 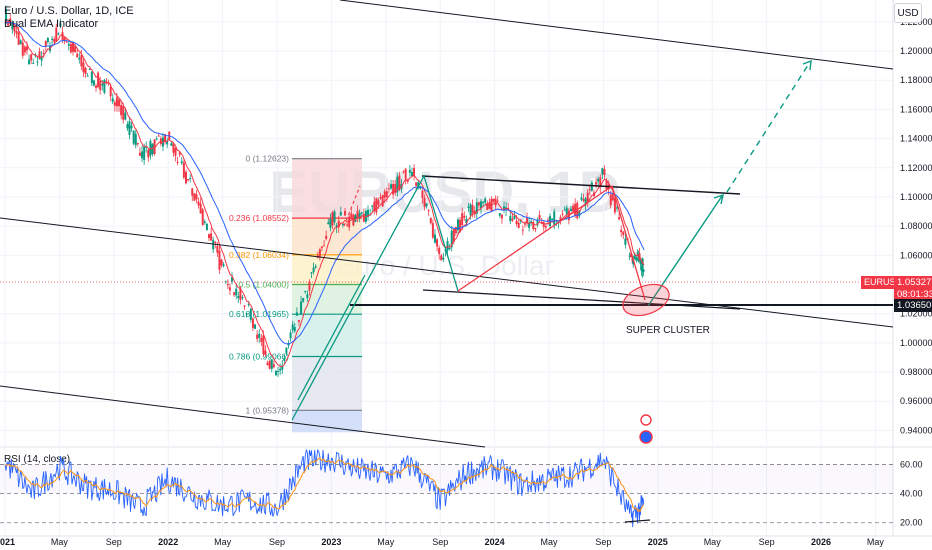 I want to click on fib-level-label: 0.236 (1.08552), so click(x=259, y=218).